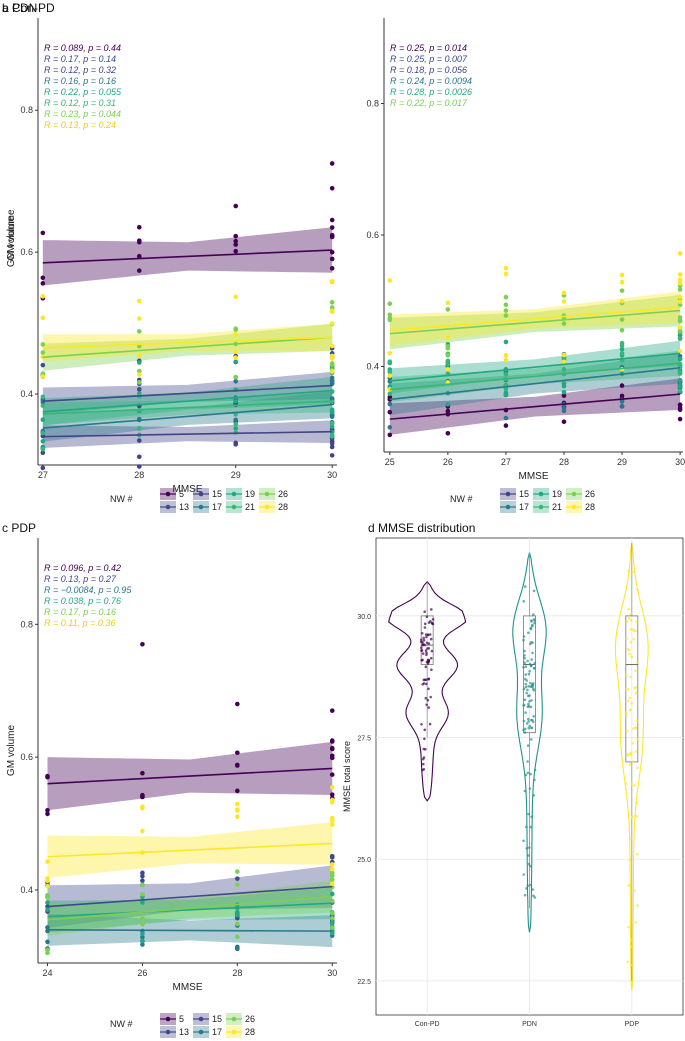  Describe the element at coordinates (448, 462) in the screenshot. I see `x-tick-label: 26` at that location.